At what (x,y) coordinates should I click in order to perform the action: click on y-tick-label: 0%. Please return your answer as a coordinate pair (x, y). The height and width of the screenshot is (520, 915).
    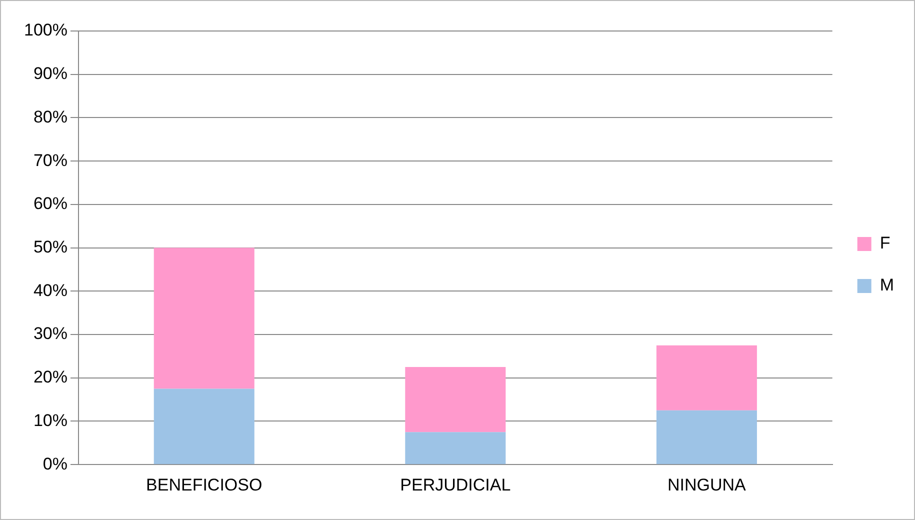
    Looking at the image, I should click on (55, 464).